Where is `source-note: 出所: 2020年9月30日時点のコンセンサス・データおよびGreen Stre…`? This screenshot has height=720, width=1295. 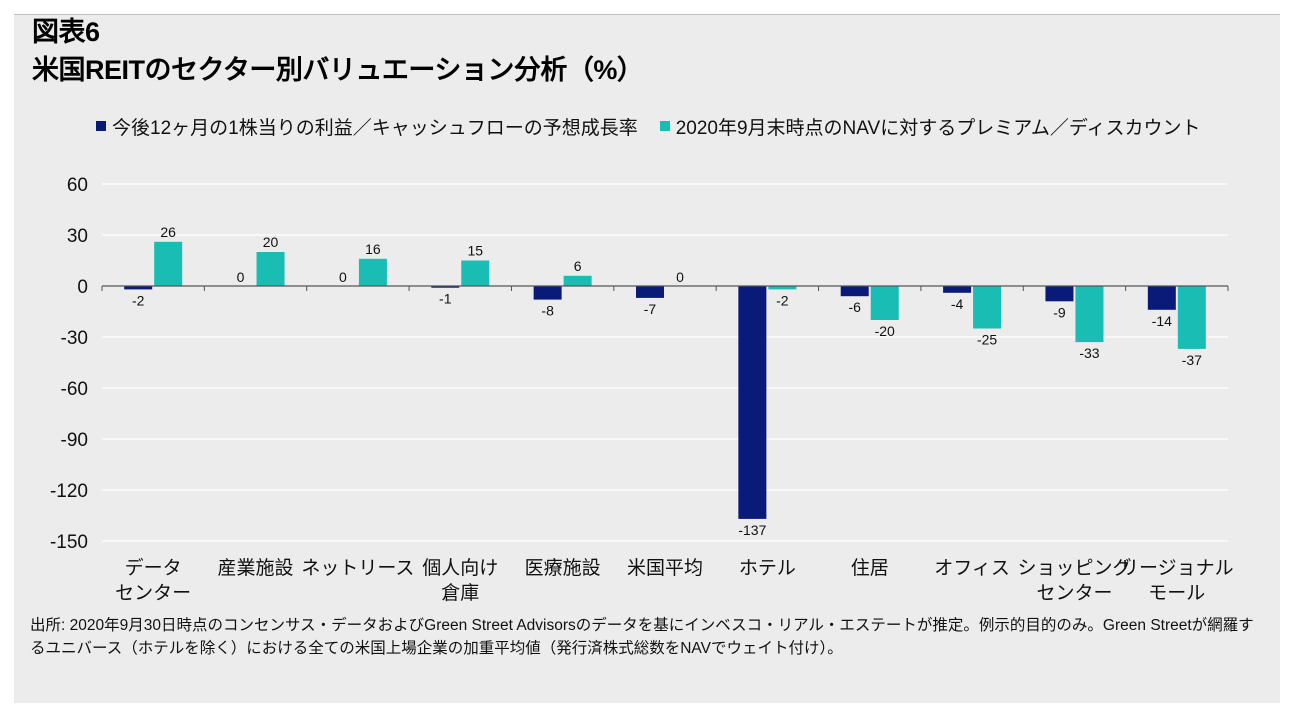
source-note: 出所: 2020年9月30日時点のコンセンサス・データおよびGreen Stre… is located at coordinates (642, 637).